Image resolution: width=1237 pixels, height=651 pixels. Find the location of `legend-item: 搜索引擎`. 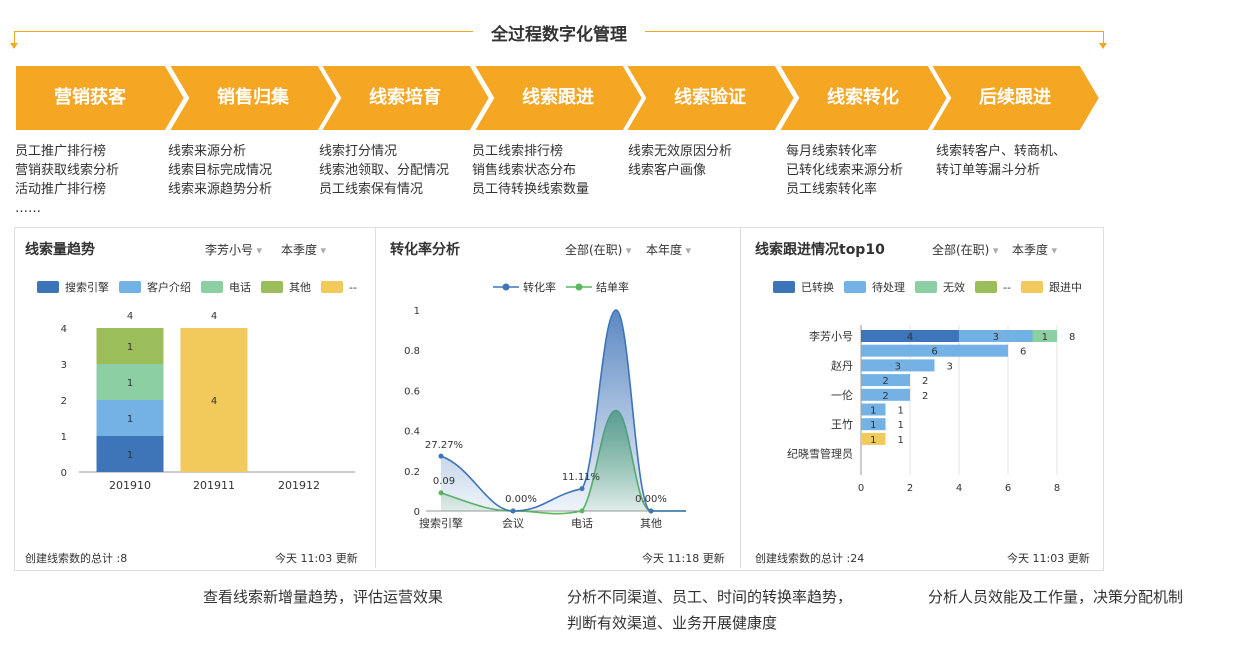

legend-item: 搜索引擎 is located at coordinates (73, 287).